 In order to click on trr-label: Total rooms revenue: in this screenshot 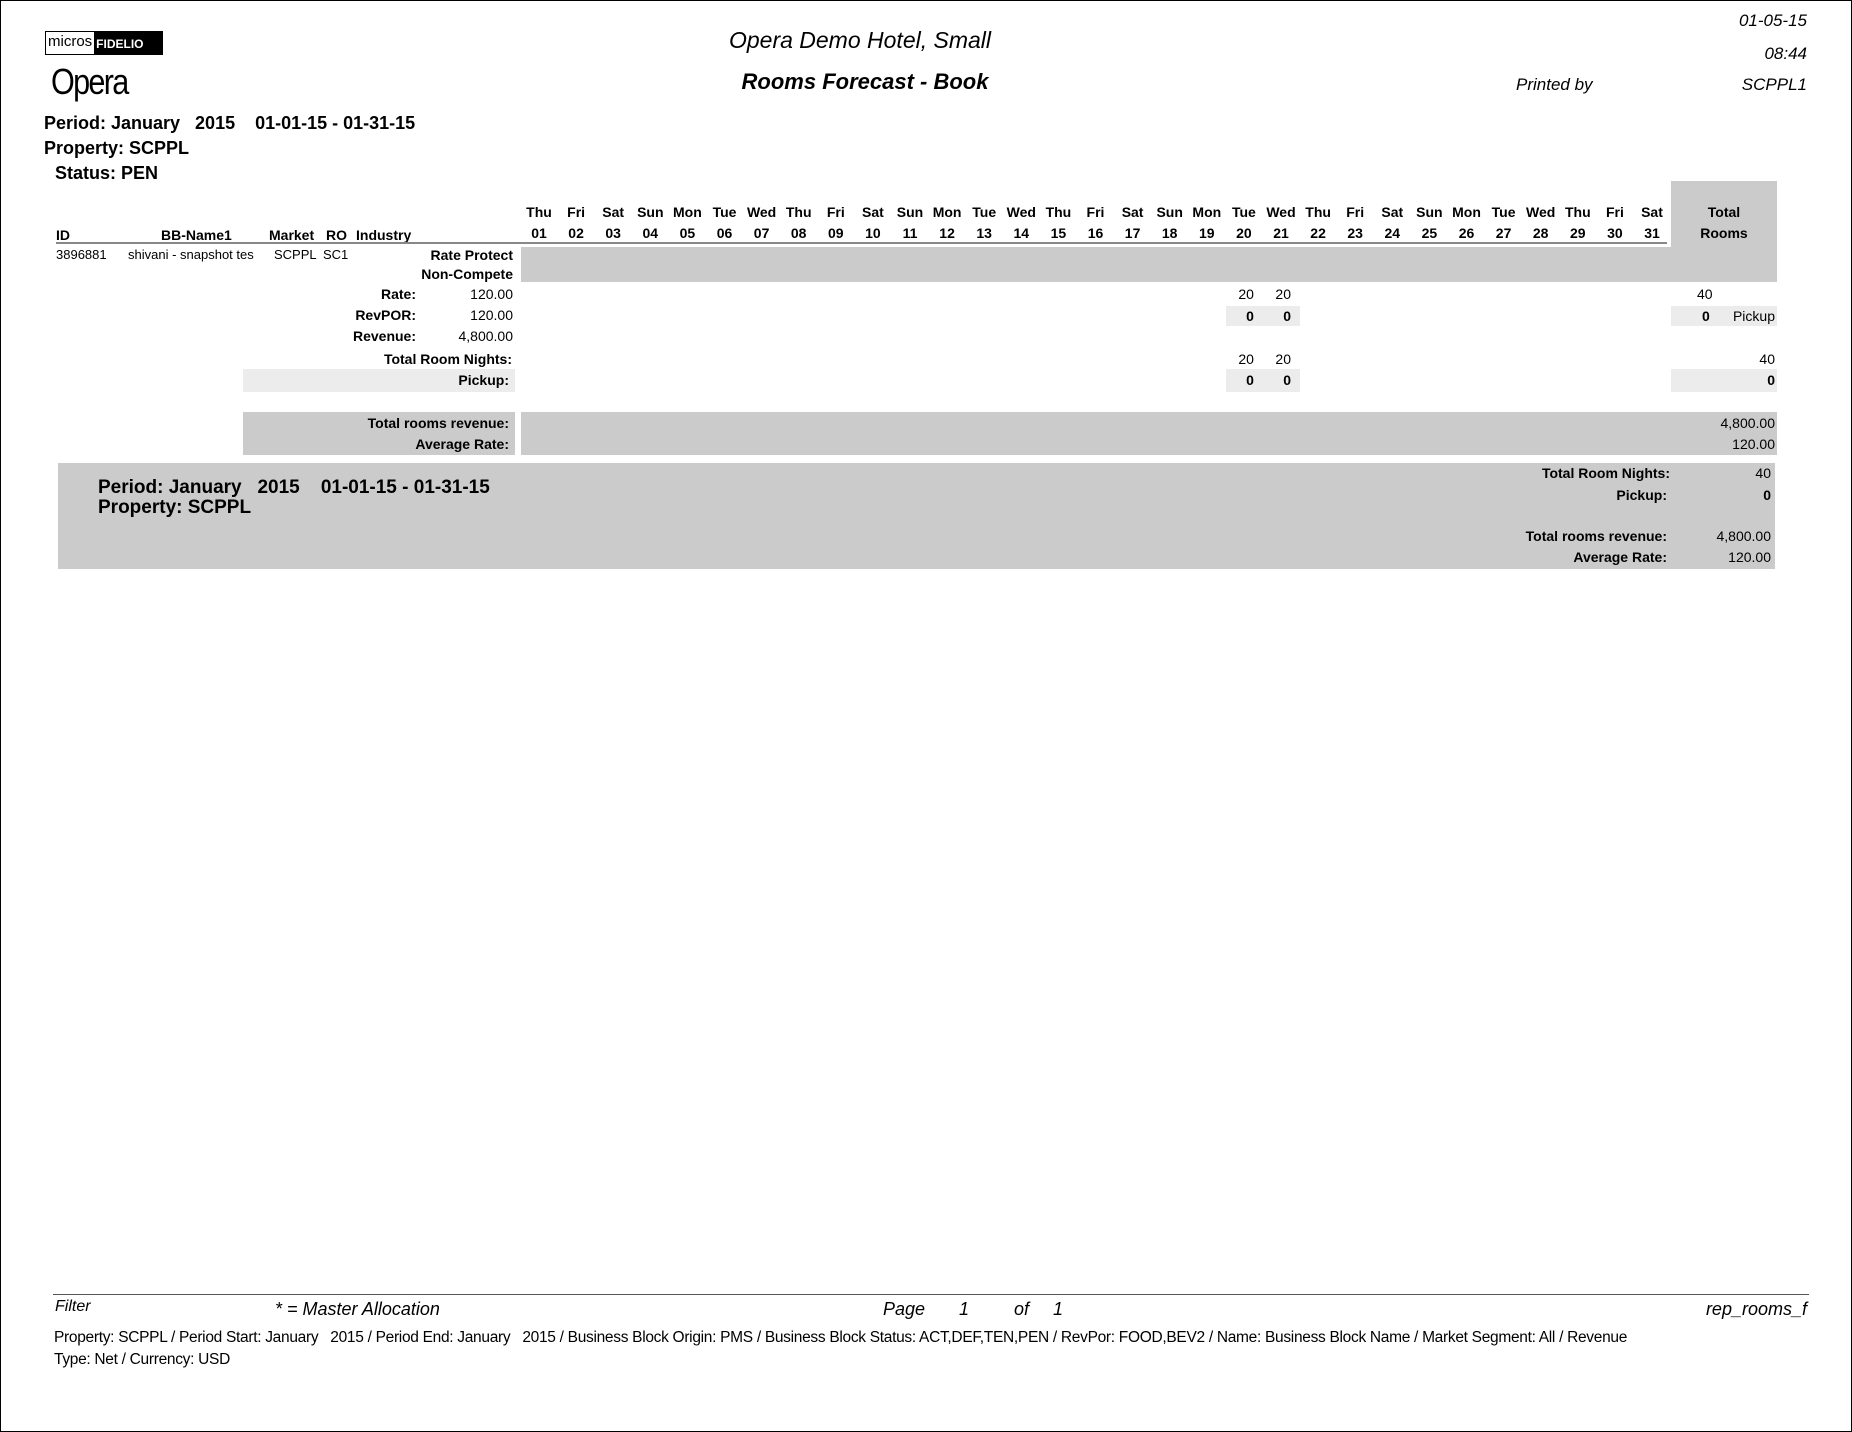, I will do `click(438, 423)`.